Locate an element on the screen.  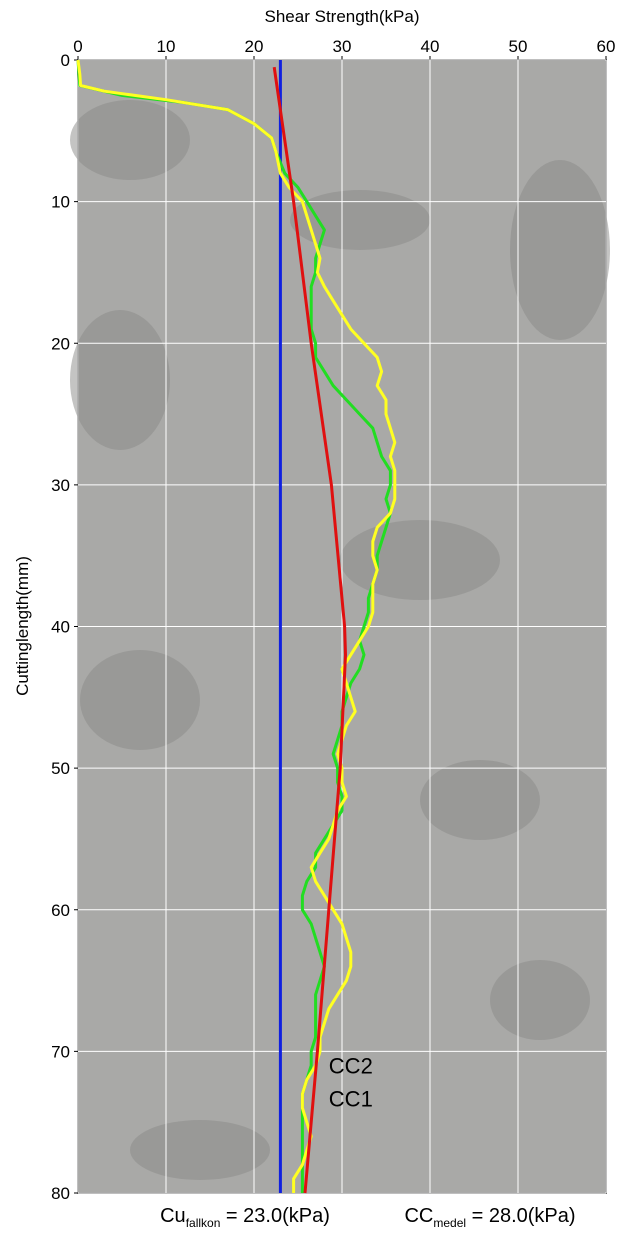
annotation: Cufallkon = 23.0(kPa) is located at coordinates (245, 1217).